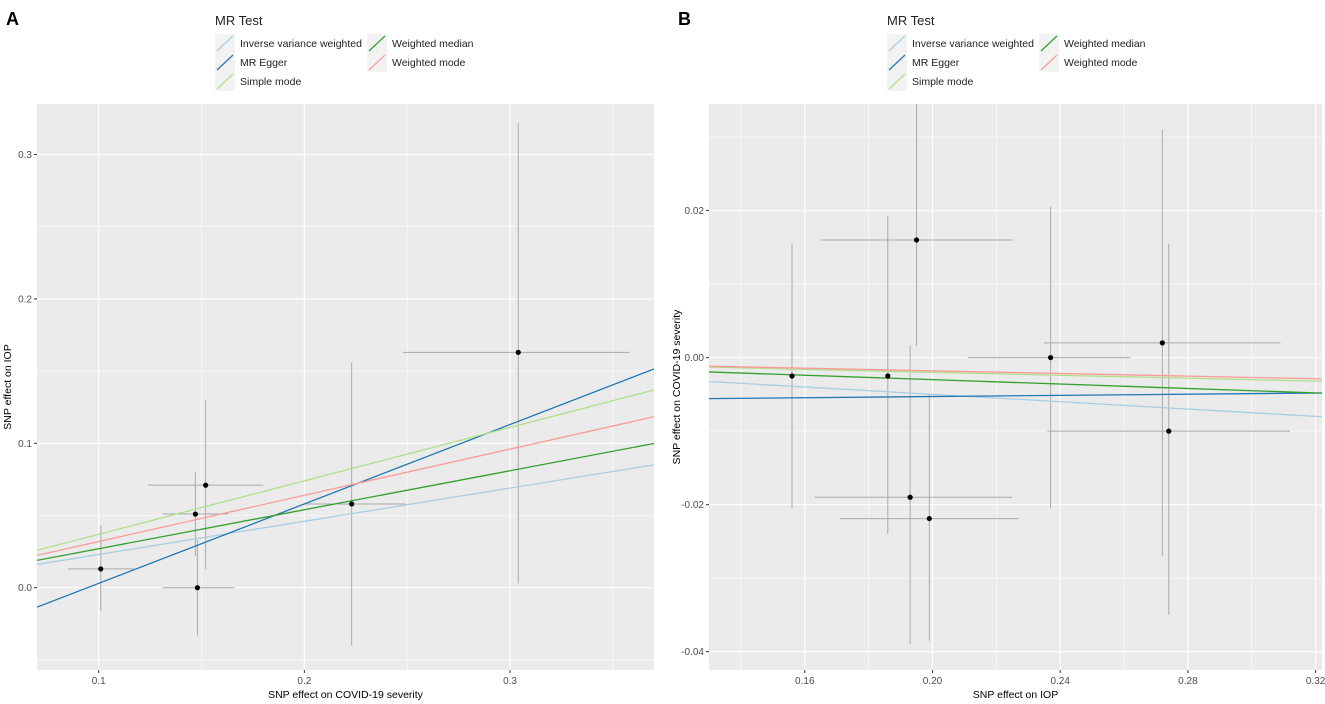  Describe the element at coordinates (1188, 681) in the screenshot. I see `x-tick-label: 0.28` at that location.